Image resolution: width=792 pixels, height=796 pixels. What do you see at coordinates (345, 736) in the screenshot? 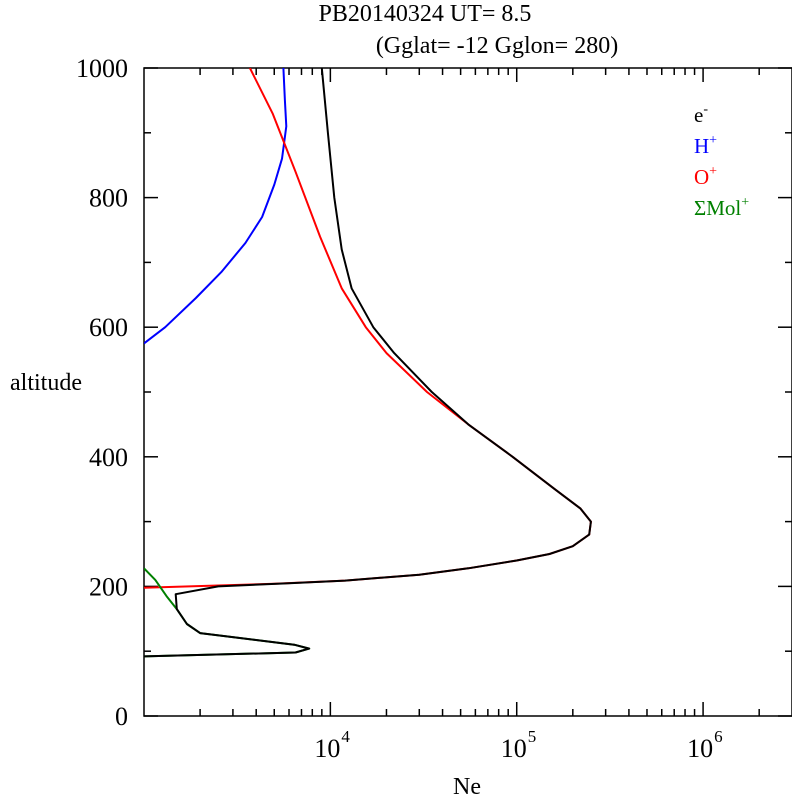
I see `x-tick-exponent: 4` at bounding box center [345, 736].